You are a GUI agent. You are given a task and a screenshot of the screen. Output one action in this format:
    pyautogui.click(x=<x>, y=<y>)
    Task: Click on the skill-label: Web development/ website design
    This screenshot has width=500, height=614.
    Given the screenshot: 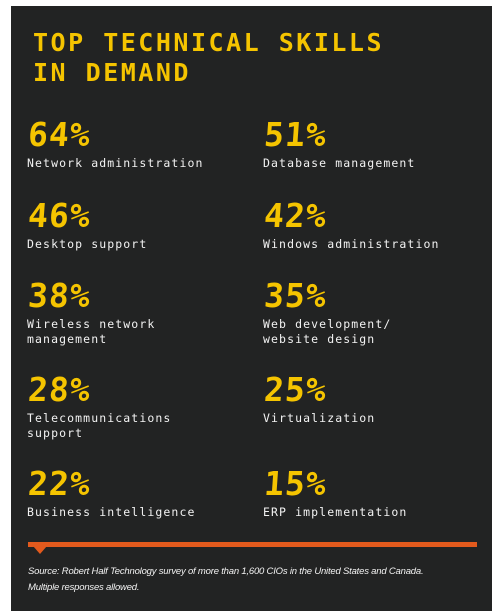 What is the action you would take?
    pyautogui.click(x=327, y=331)
    